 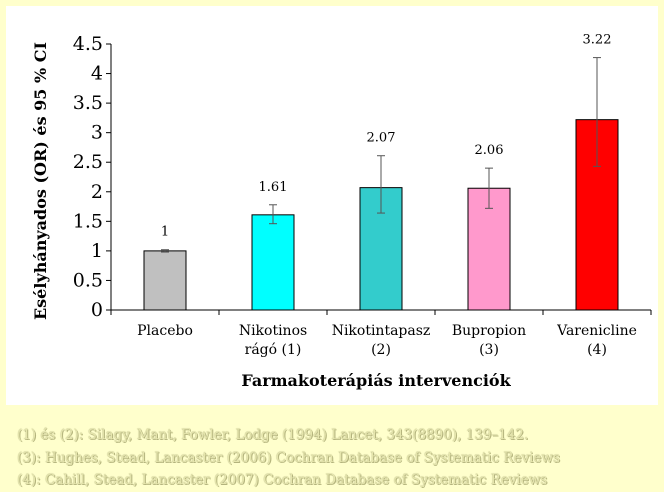 What do you see at coordinates (597, 350) in the screenshot?
I see `category-label-4-1: (4)` at bounding box center [597, 350].